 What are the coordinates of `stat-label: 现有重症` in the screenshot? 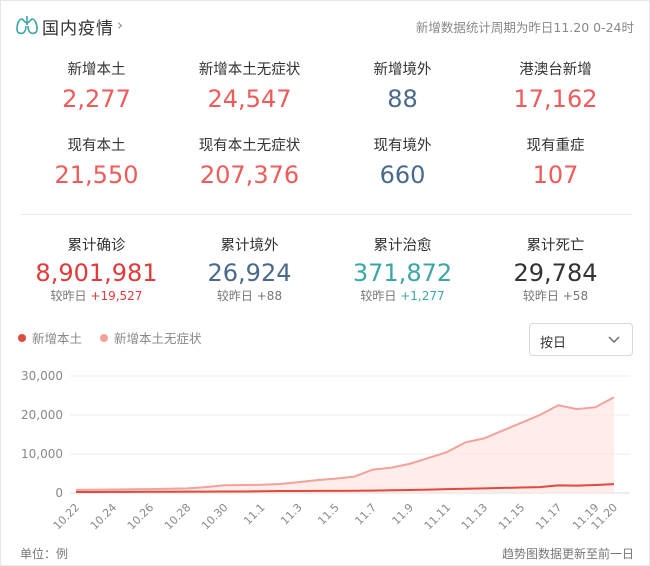 It's located at (555, 146).